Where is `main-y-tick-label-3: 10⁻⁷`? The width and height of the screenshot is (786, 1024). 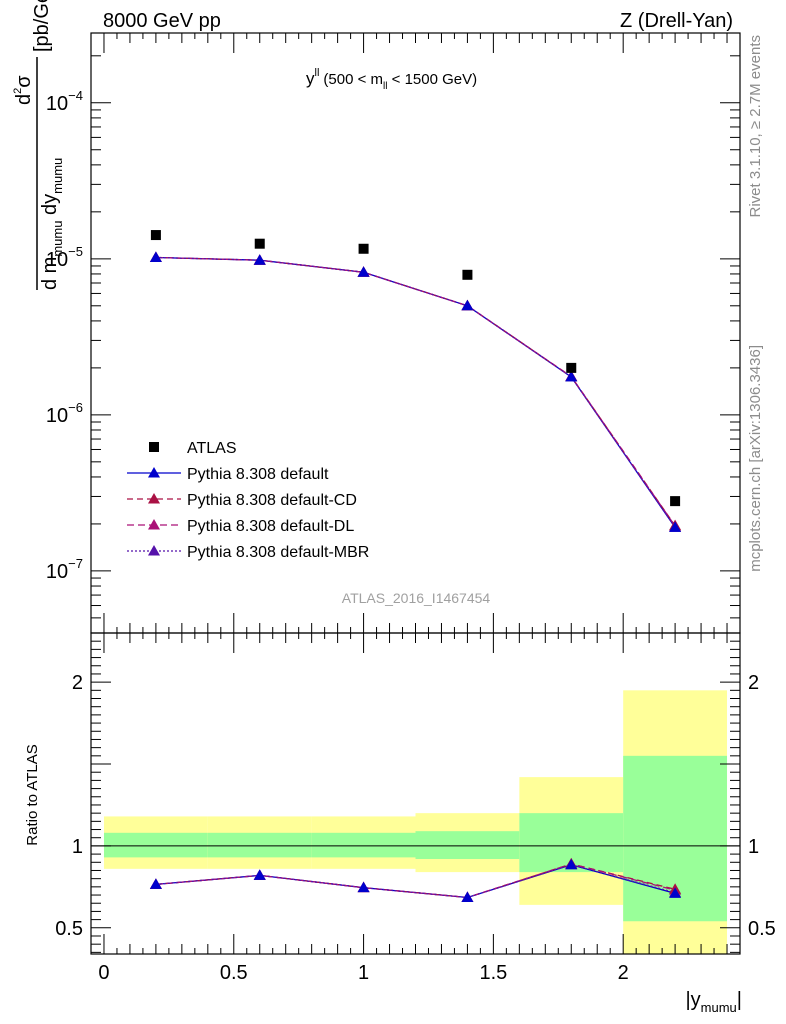 main-y-tick-label-3: 10⁻⁷ is located at coordinates (64, 569).